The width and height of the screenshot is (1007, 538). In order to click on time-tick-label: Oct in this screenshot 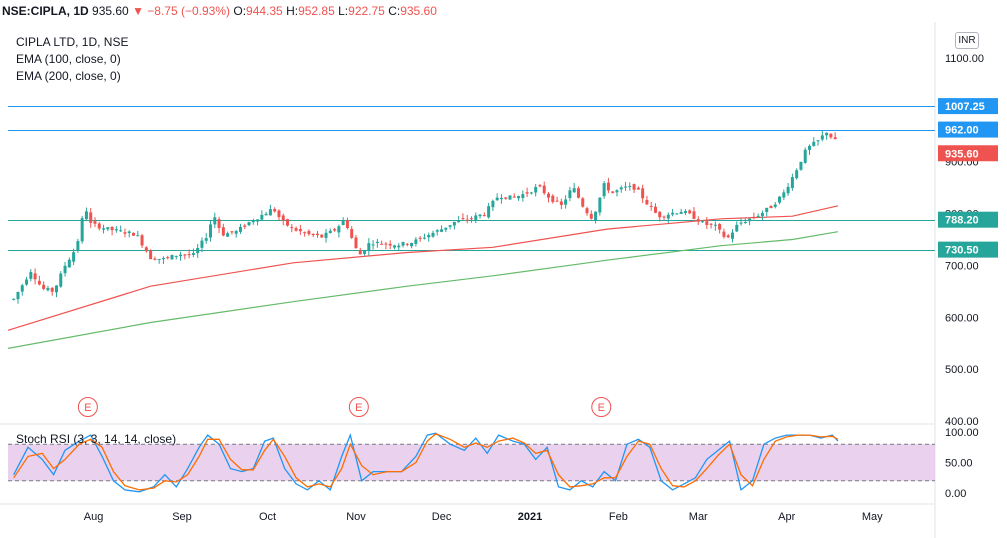, I will do `click(267, 517)`.